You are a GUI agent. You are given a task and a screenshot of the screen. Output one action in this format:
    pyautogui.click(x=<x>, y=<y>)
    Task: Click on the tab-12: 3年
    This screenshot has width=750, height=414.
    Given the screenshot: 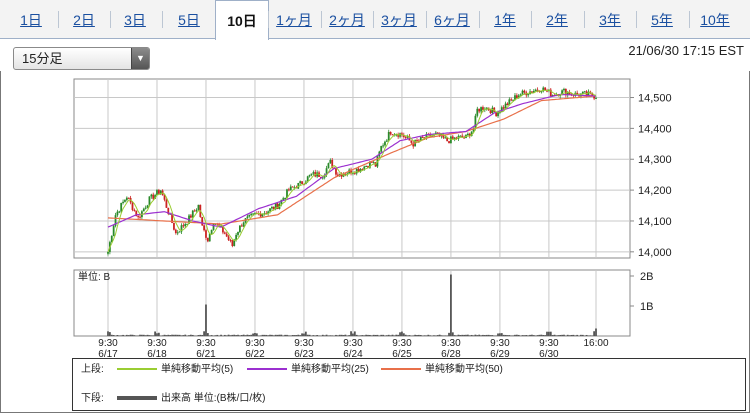 What is the action you would take?
    pyautogui.click(x=610, y=20)
    